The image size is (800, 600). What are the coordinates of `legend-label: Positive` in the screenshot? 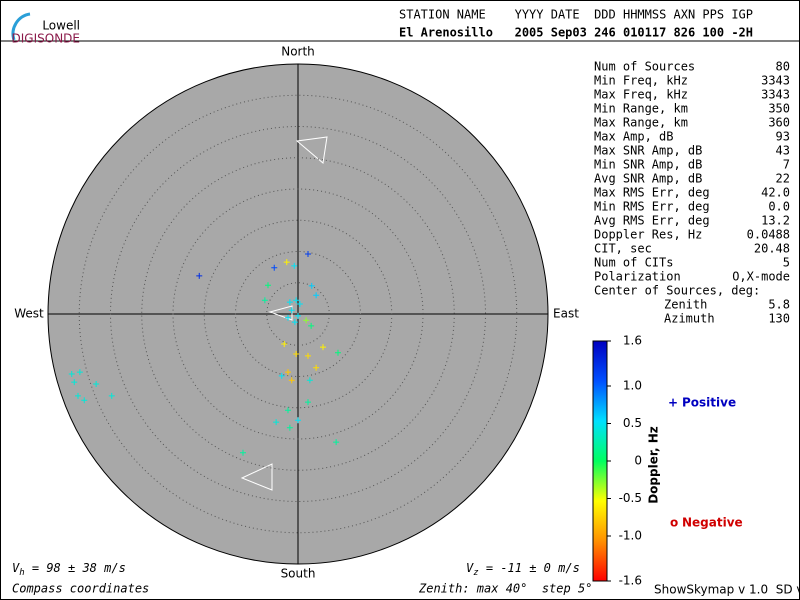 It's located at (709, 403).